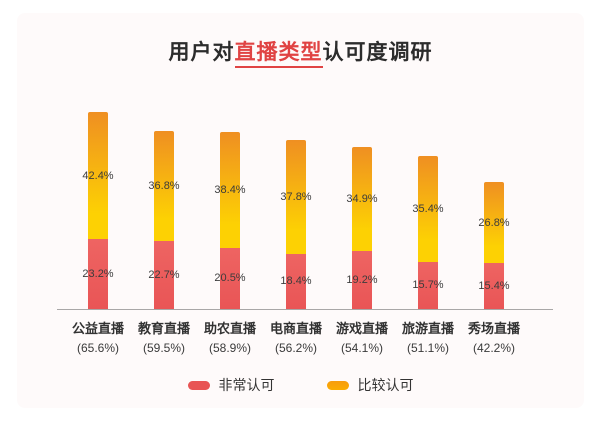  I want to click on category-name: 秀场直播, so click(493, 328).